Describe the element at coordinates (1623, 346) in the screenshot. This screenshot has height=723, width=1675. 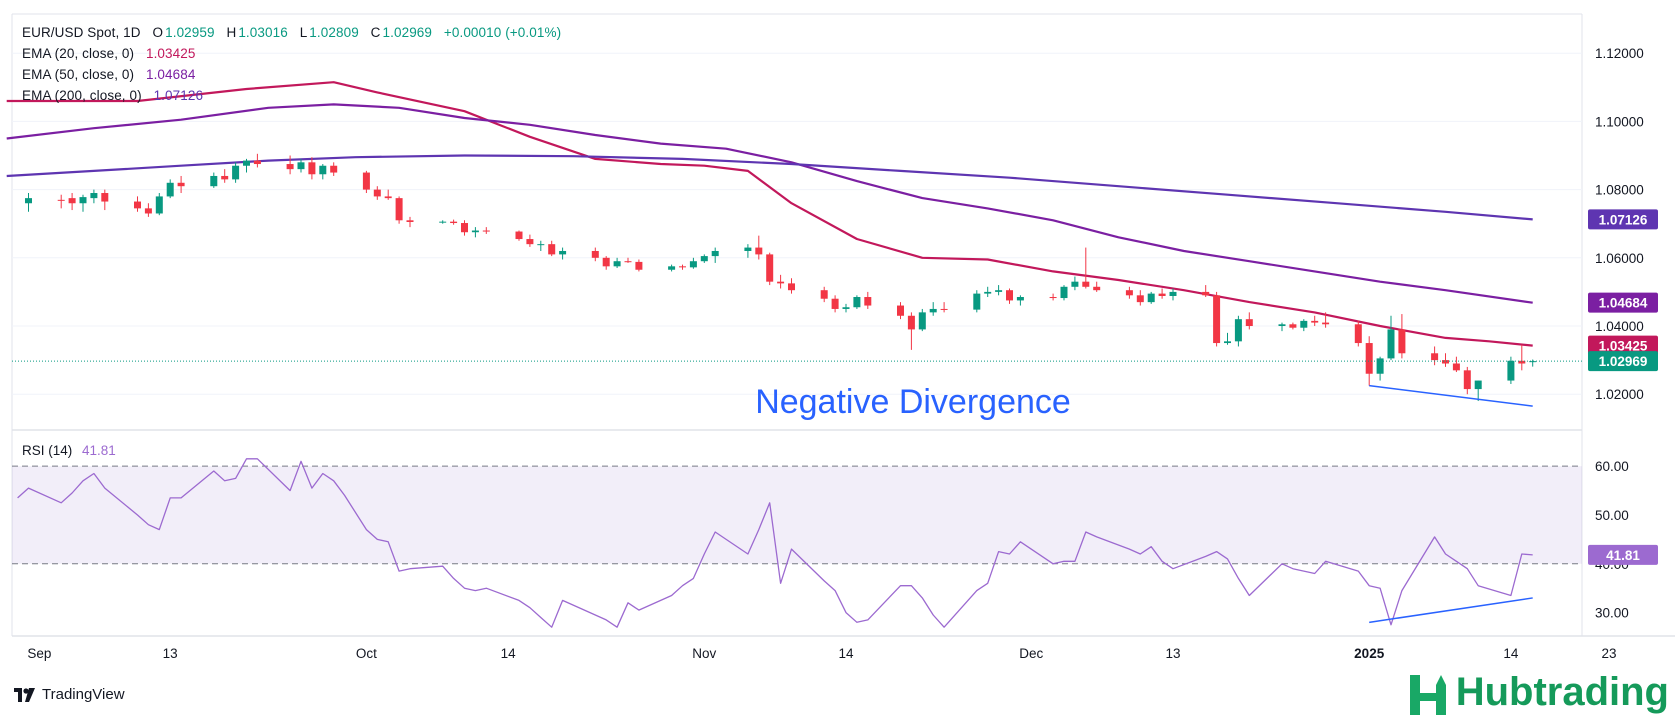
I see `price-label-text: 1.03425` at that location.